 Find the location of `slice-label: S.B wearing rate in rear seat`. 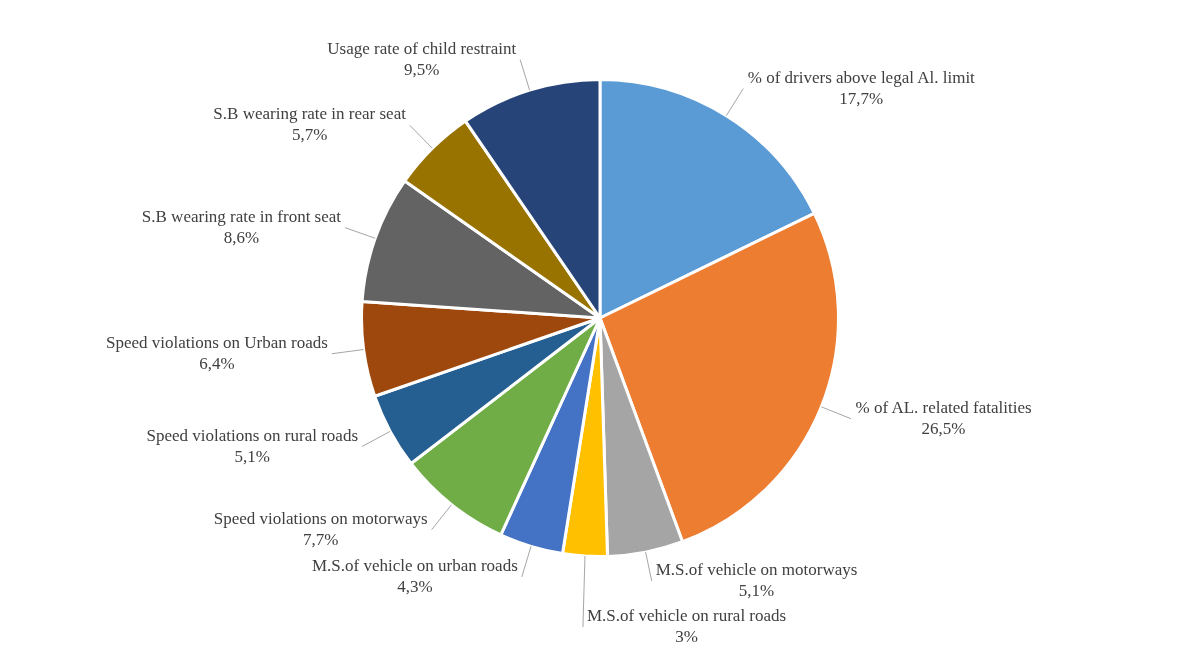

slice-label: S.B wearing rate in rear seat is located at coordinates (310, 114).